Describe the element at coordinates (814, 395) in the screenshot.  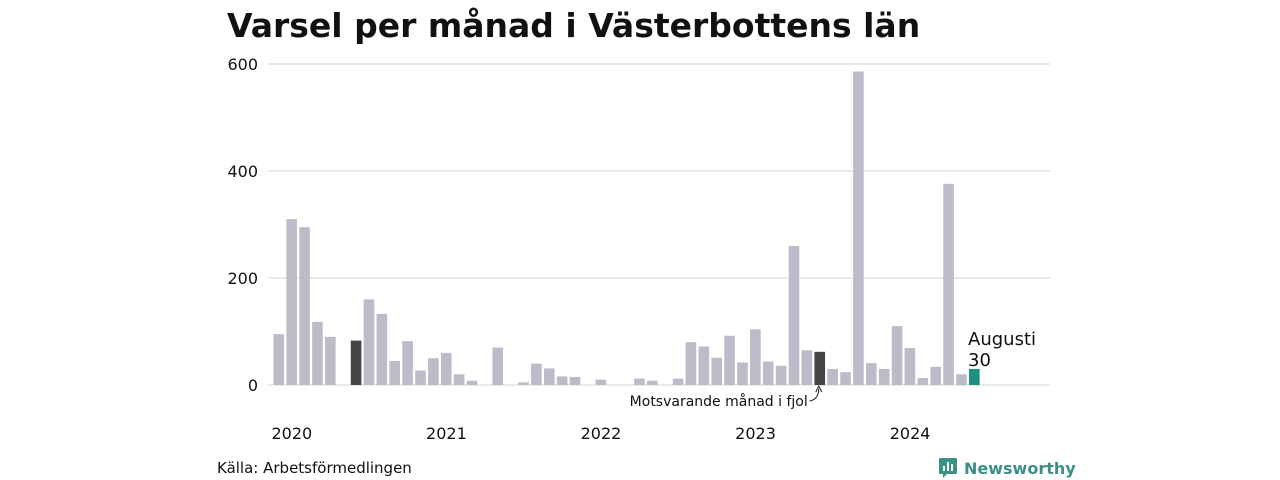
I see `annotation-arrow` at that location.